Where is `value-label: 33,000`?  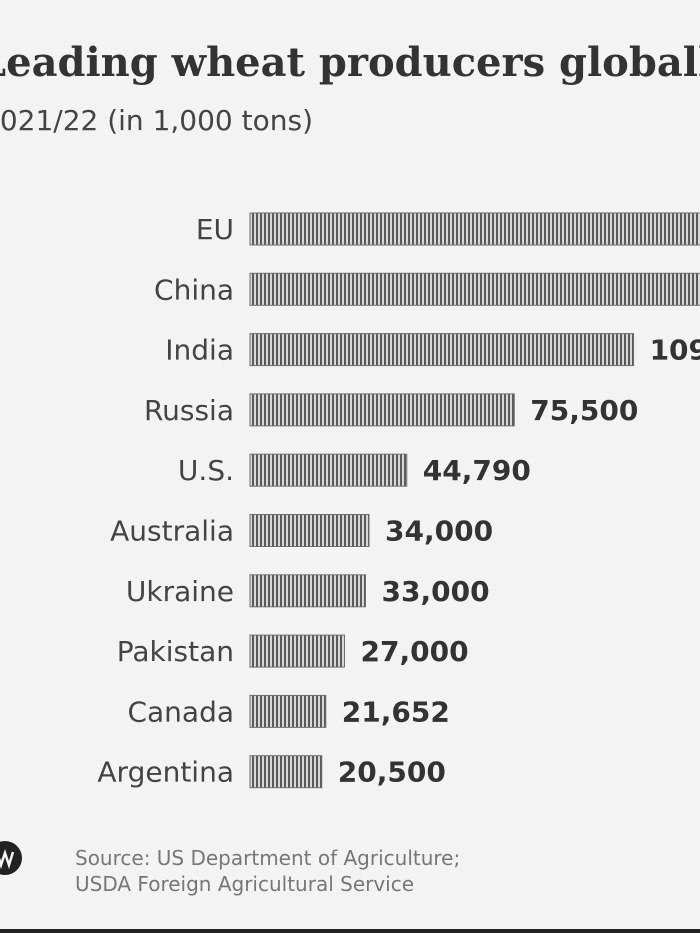 value-label: 33,000 is located at coordinates (436, 591).